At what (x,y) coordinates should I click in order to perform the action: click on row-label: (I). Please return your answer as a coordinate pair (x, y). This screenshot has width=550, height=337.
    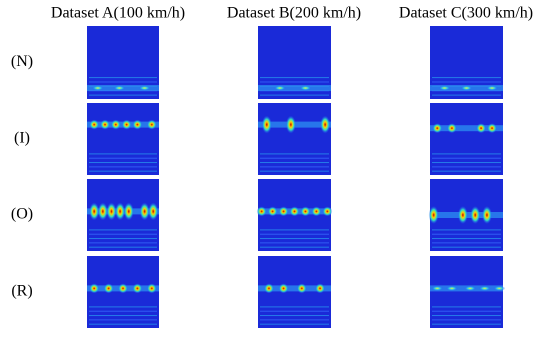
    Looking at the image, I should click on (22, 138).